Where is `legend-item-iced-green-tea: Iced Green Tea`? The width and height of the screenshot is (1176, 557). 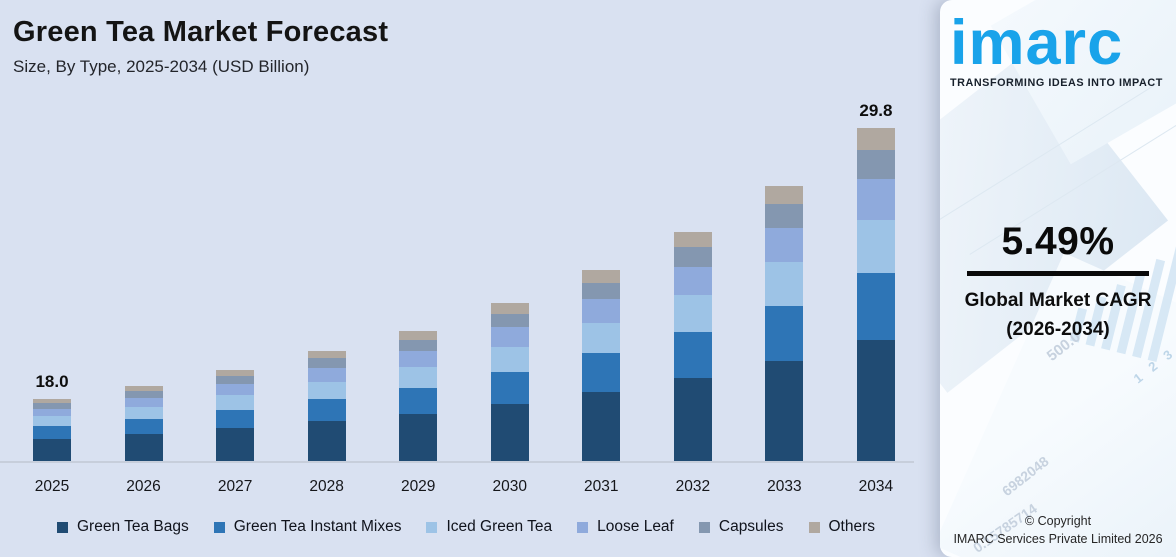 legend-item-iced-green-tea: Iced Green Tea is located at coordinates (489, 527).